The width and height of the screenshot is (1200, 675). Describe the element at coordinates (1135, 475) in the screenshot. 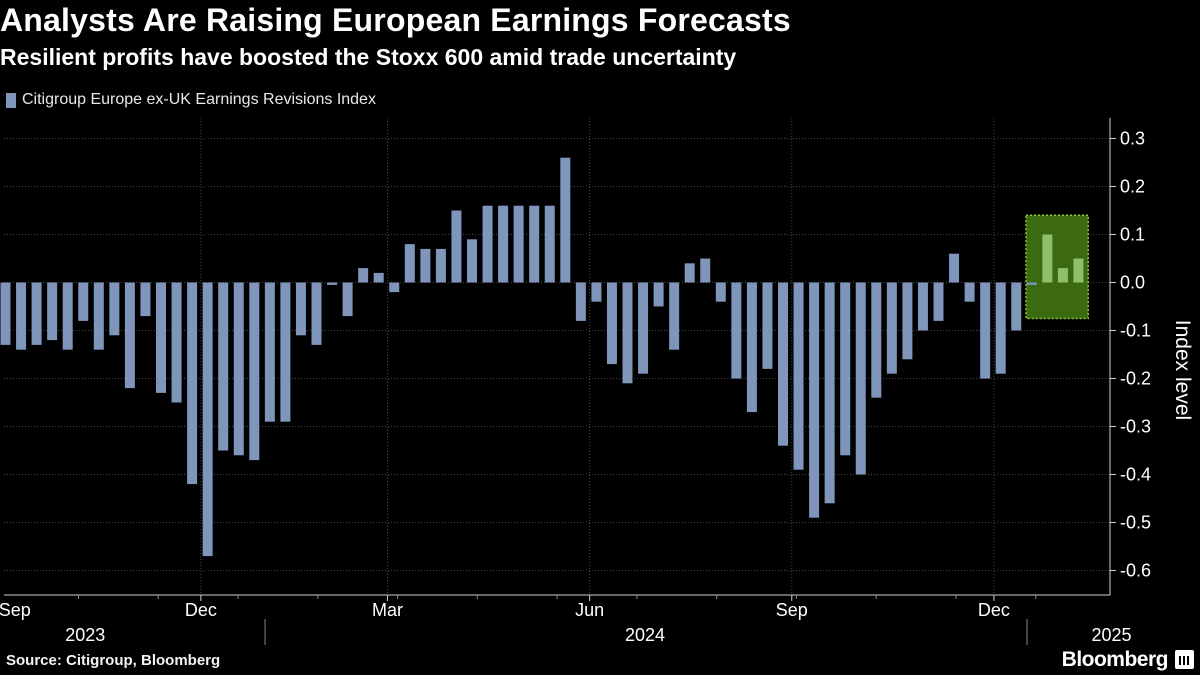

I see `y-tick-label: -0.4` at that location.